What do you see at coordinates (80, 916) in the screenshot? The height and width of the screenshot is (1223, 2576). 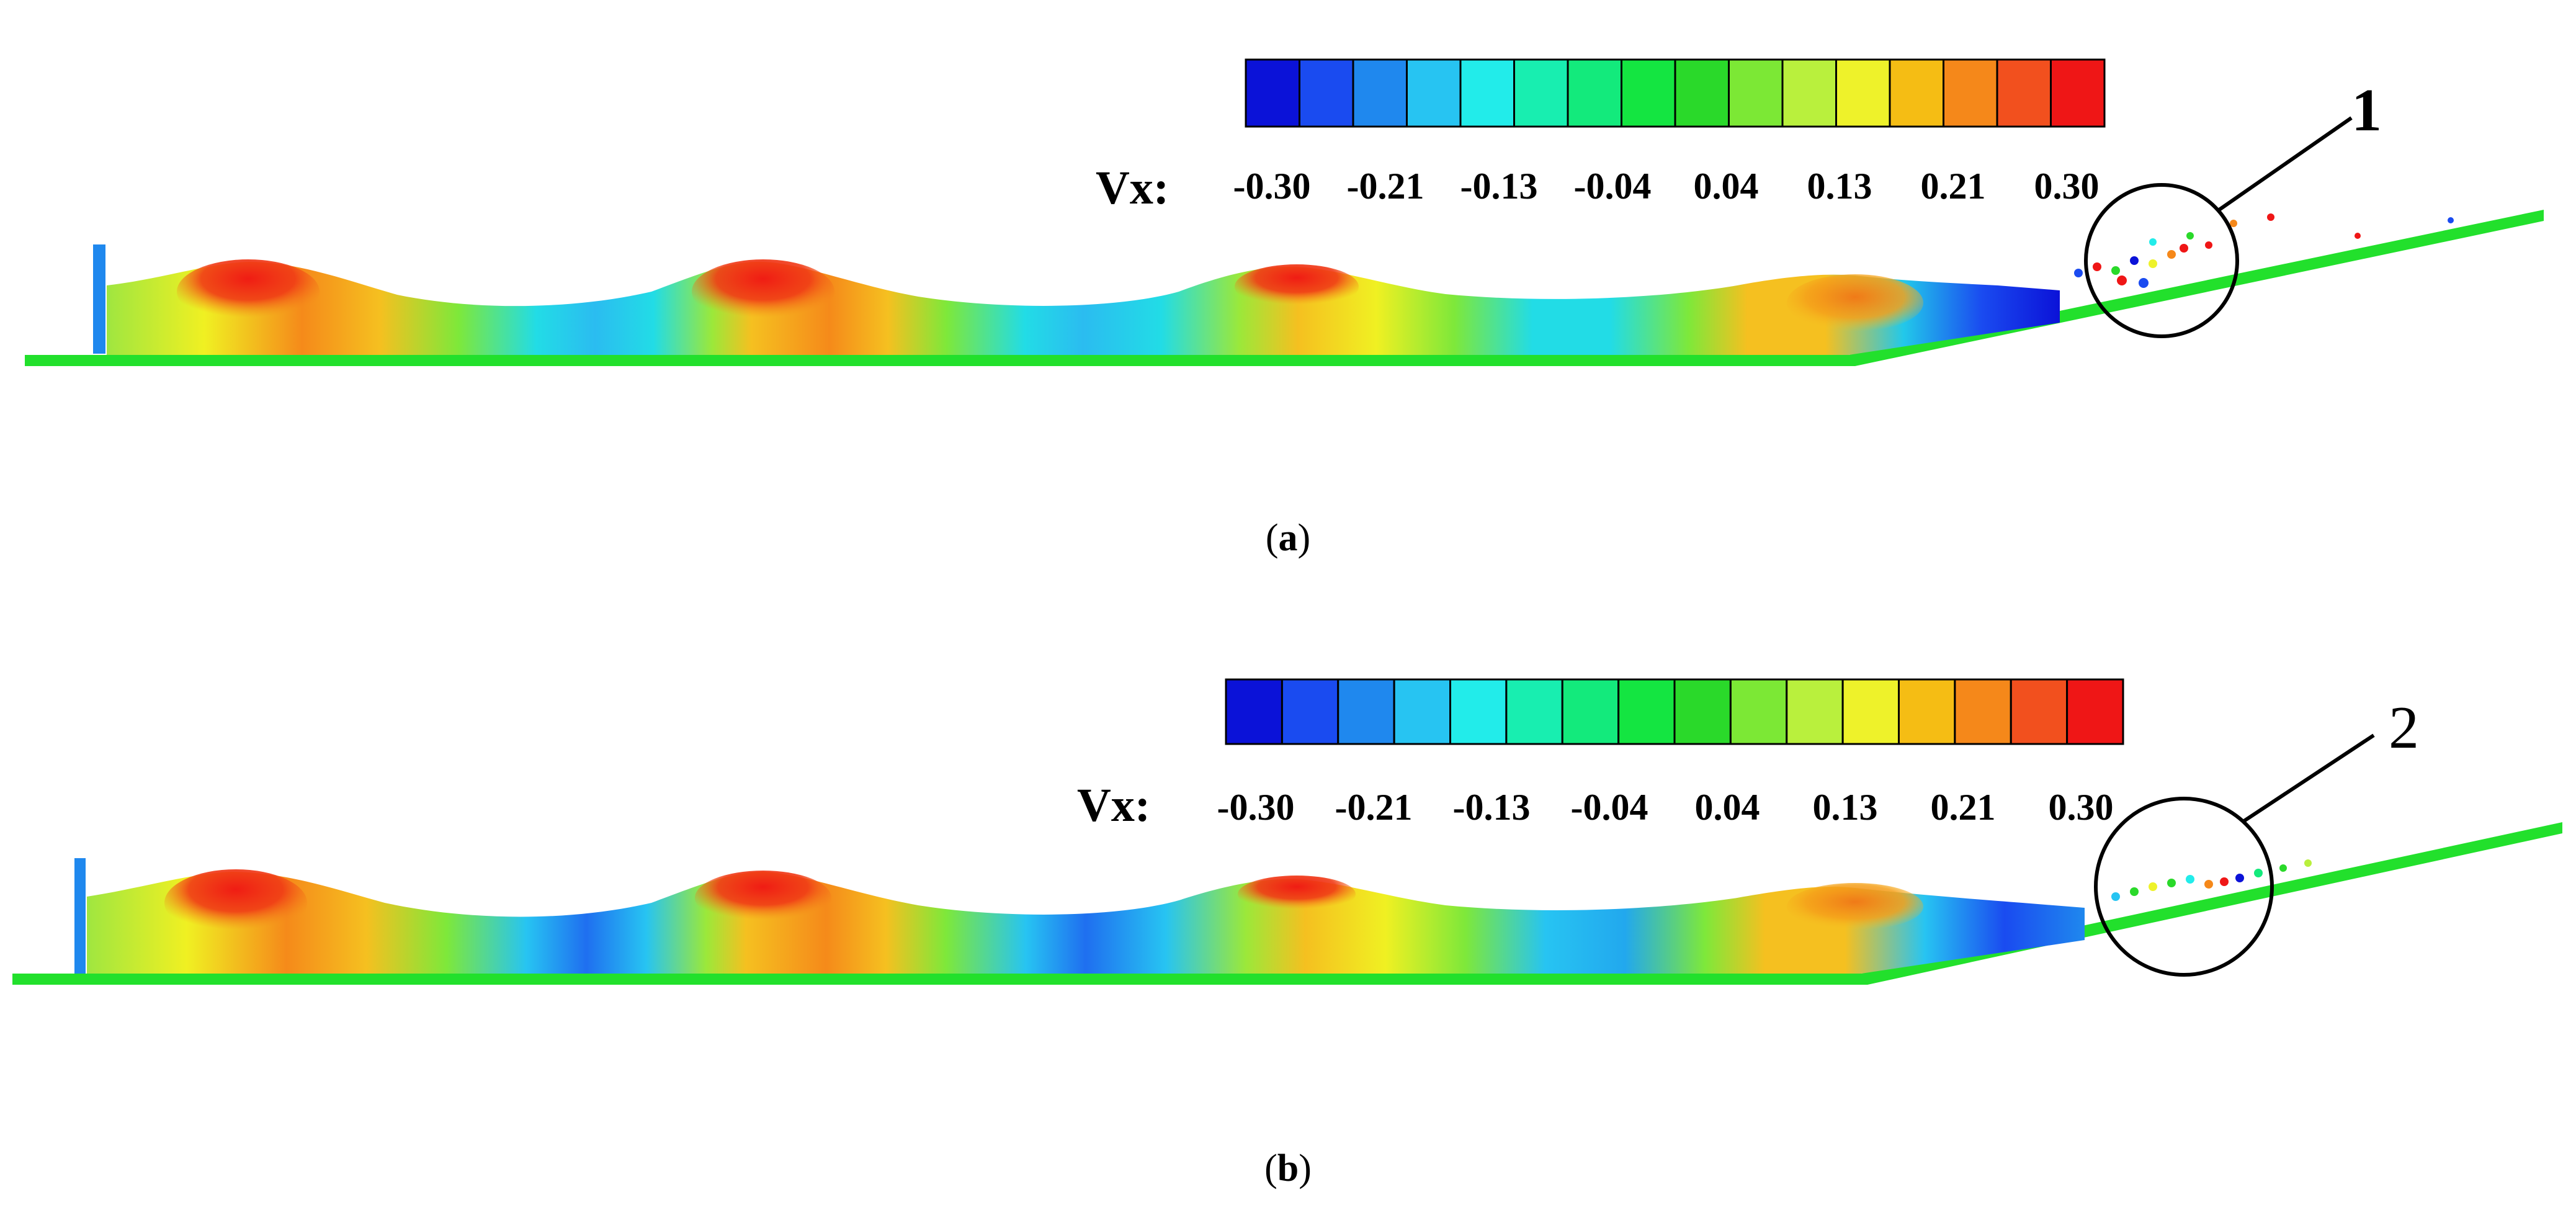 I see `panel-b-wave-paddle` at bounding box center [80, 916].